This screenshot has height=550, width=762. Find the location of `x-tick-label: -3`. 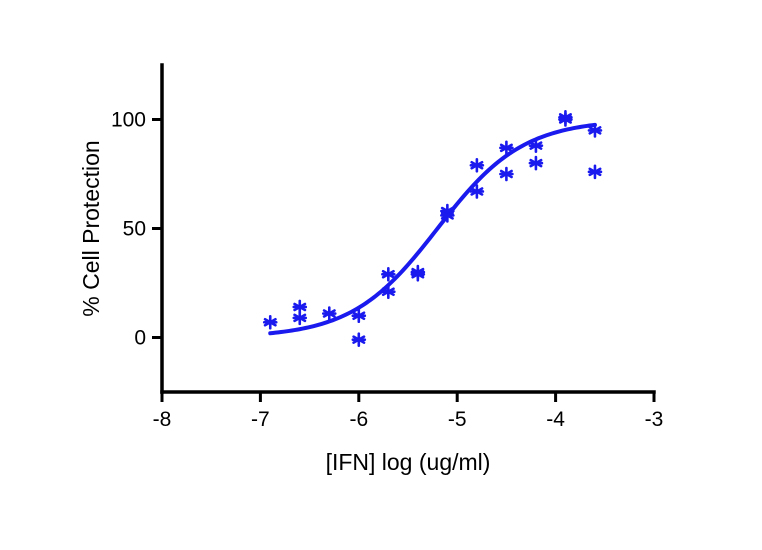

x-tick-label: -3 is located at coordinates (654, 419).